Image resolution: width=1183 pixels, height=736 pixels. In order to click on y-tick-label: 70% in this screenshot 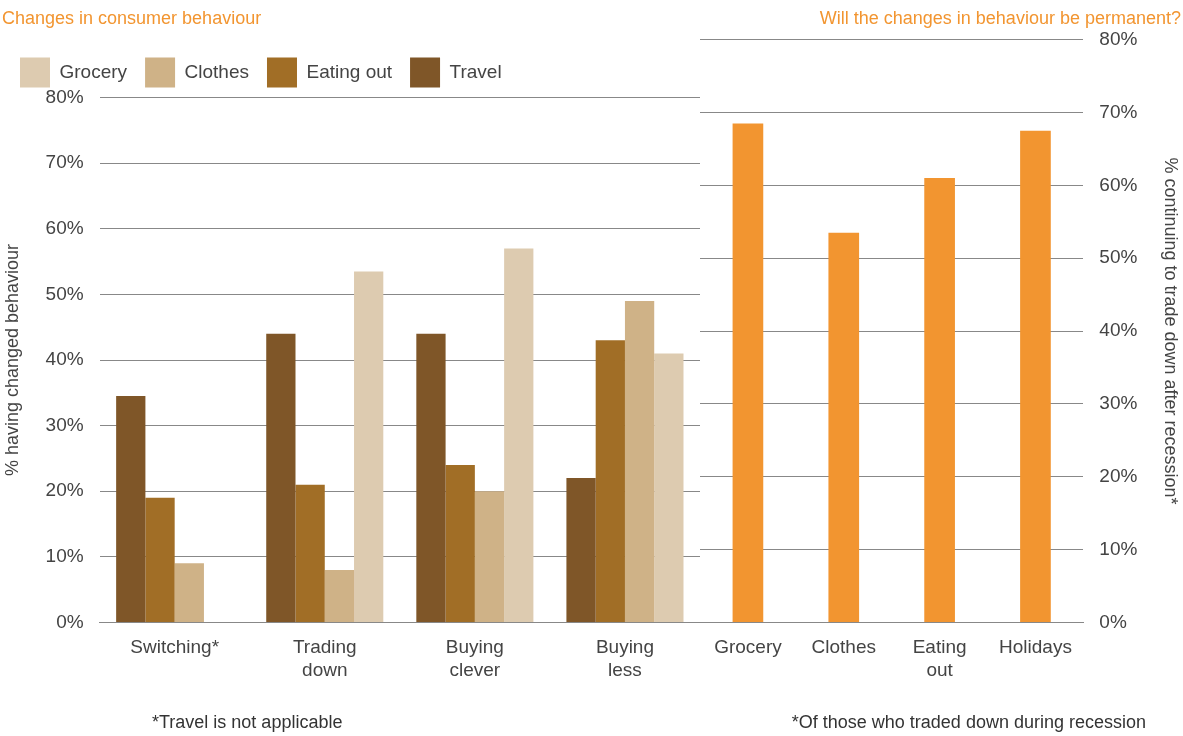, I will do `click(64, 162)`.